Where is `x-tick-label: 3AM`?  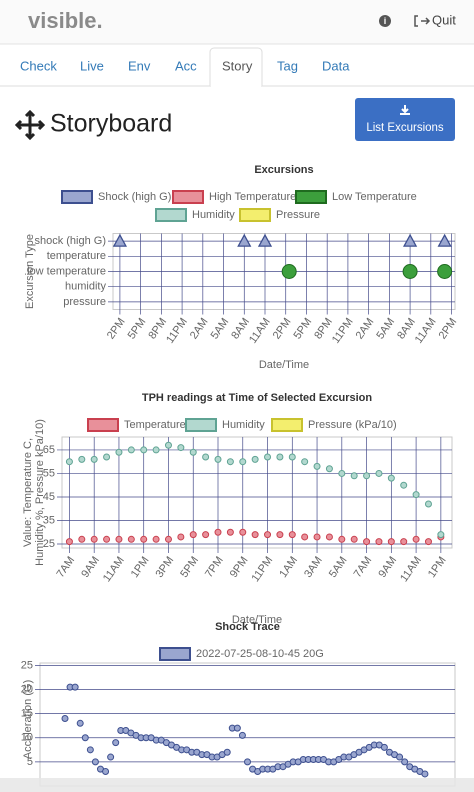 x-tick-label: 3AM is located at coordinates (313, 567).